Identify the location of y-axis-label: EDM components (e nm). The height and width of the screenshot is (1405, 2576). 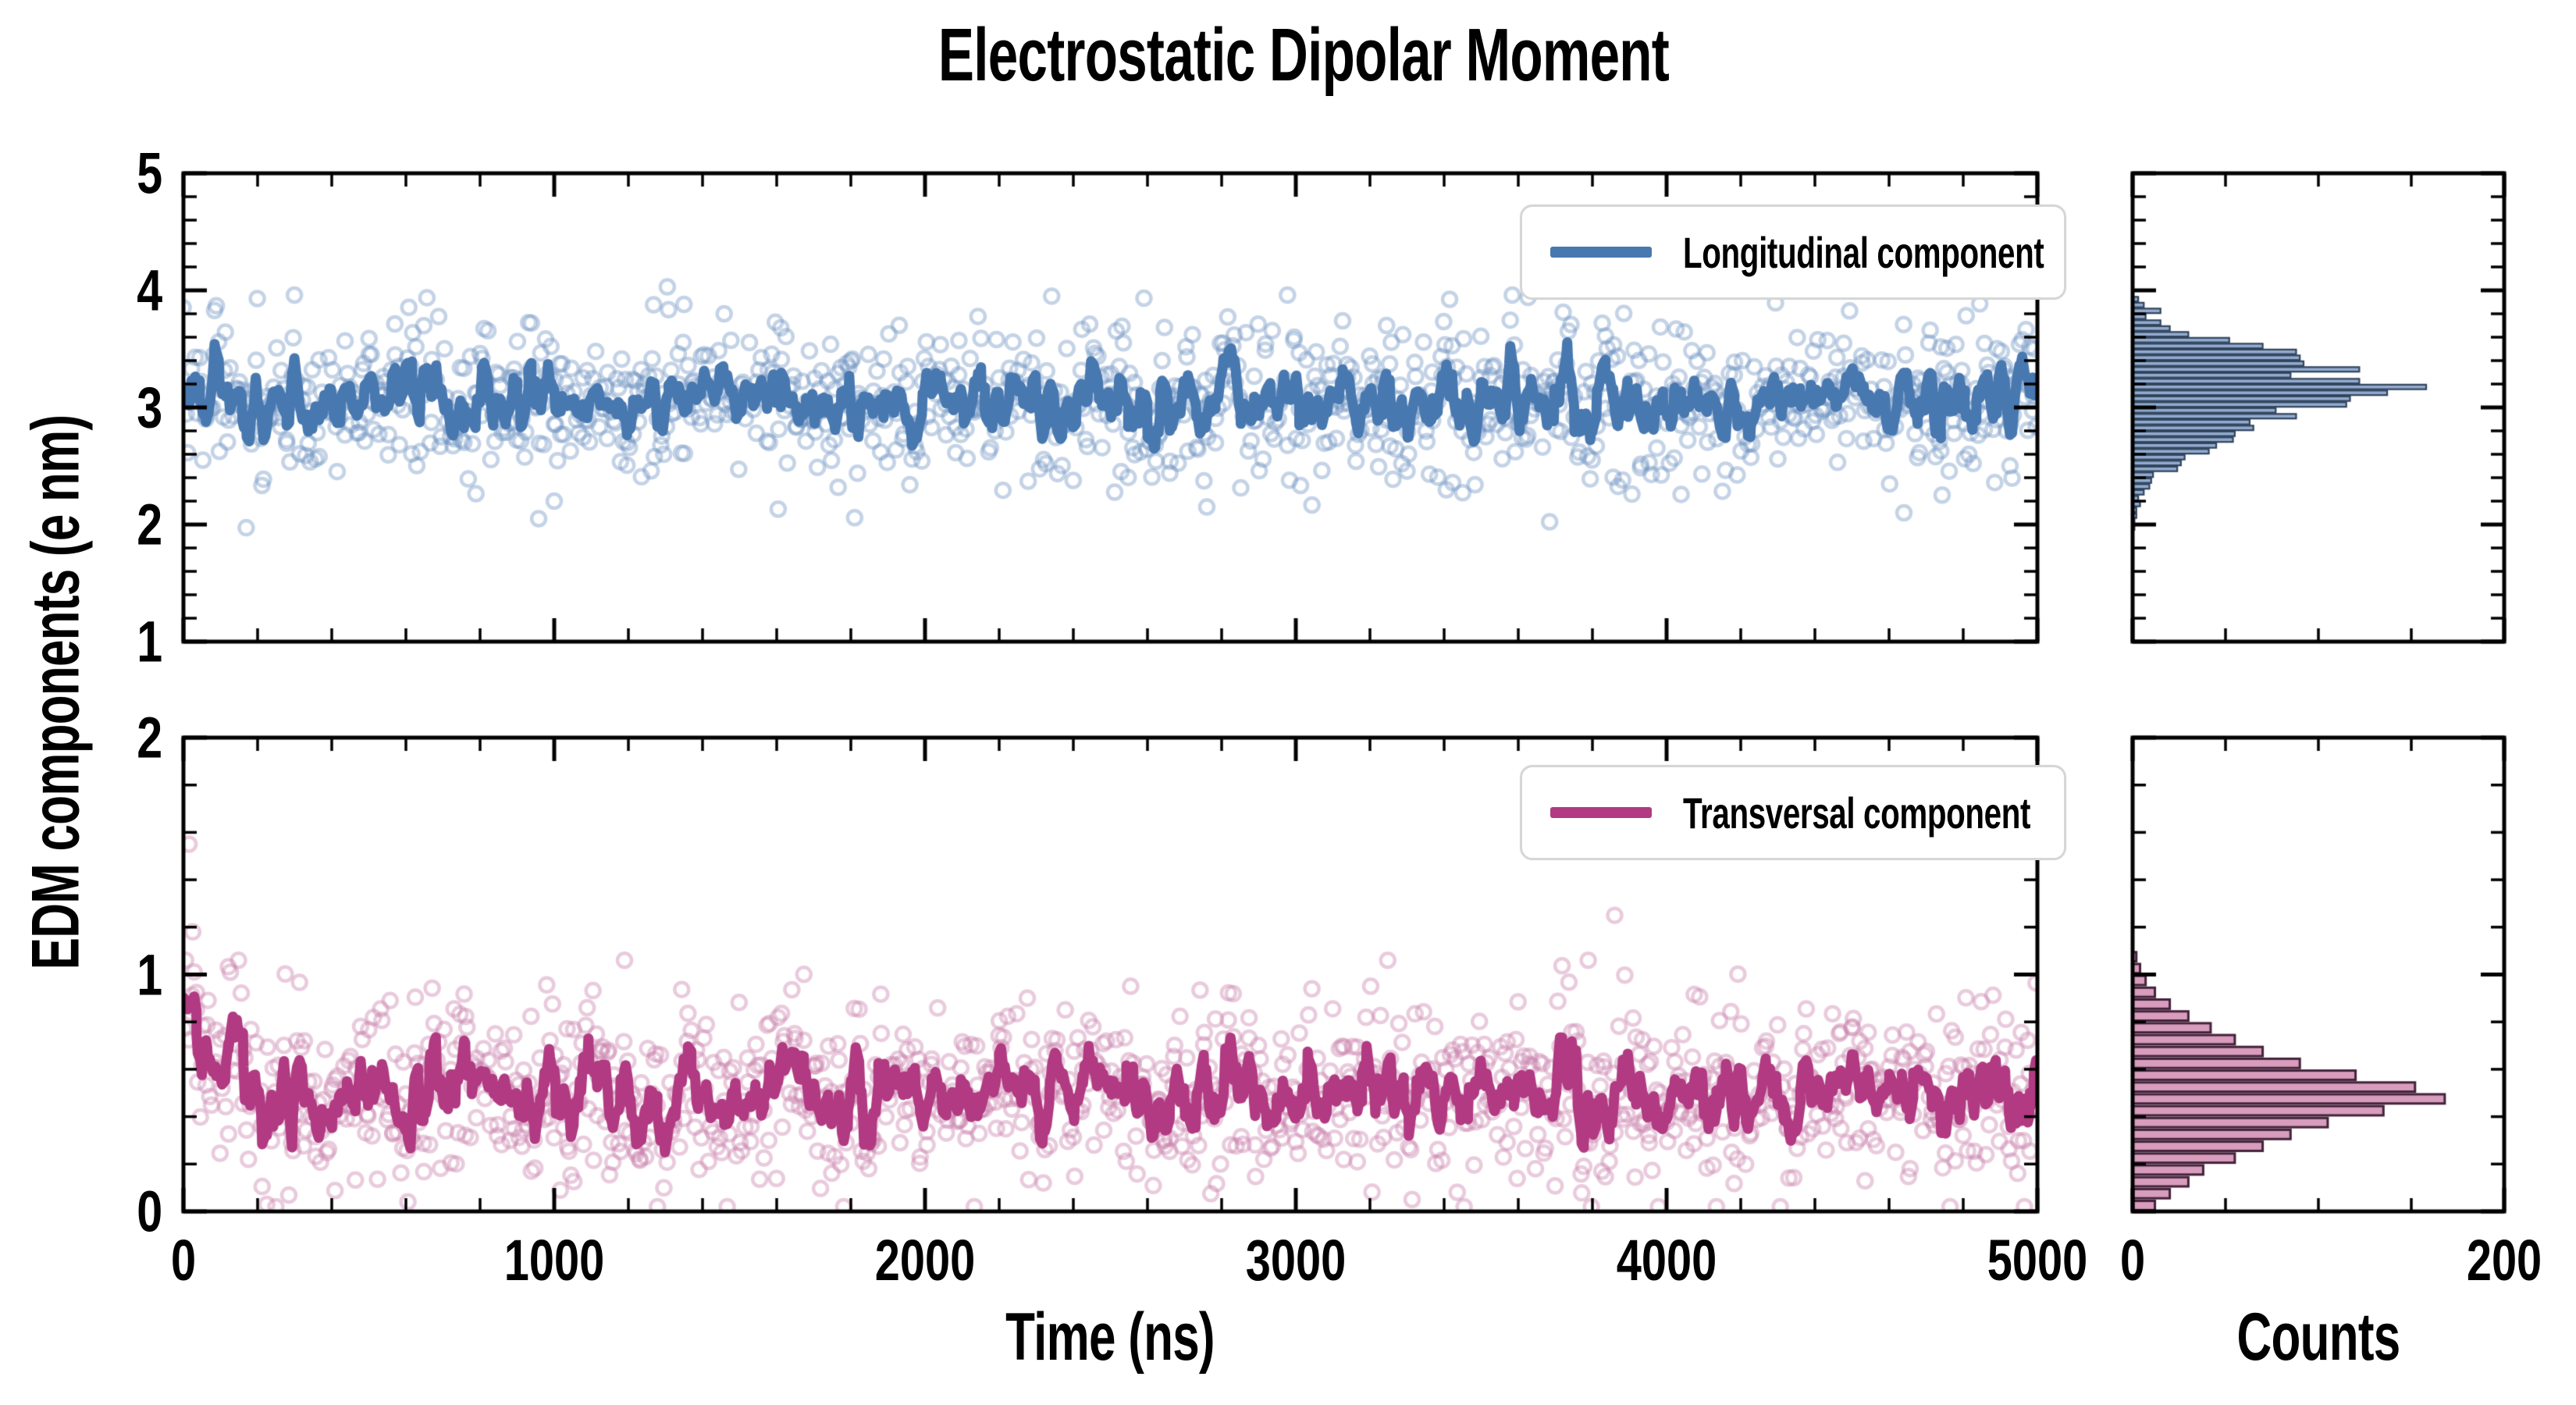
(56, 692).